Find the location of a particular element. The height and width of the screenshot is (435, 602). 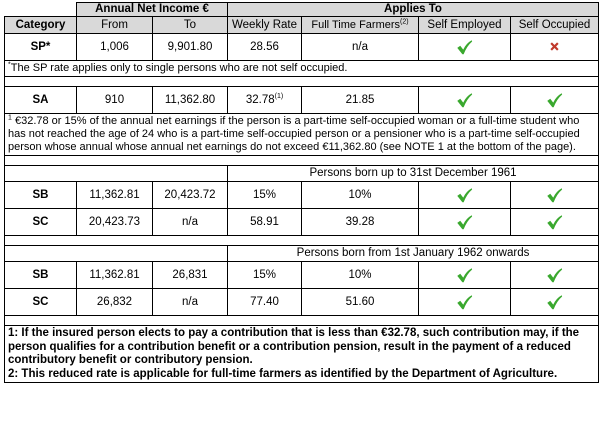

header-category: Category is located at coordinates (40, 25).